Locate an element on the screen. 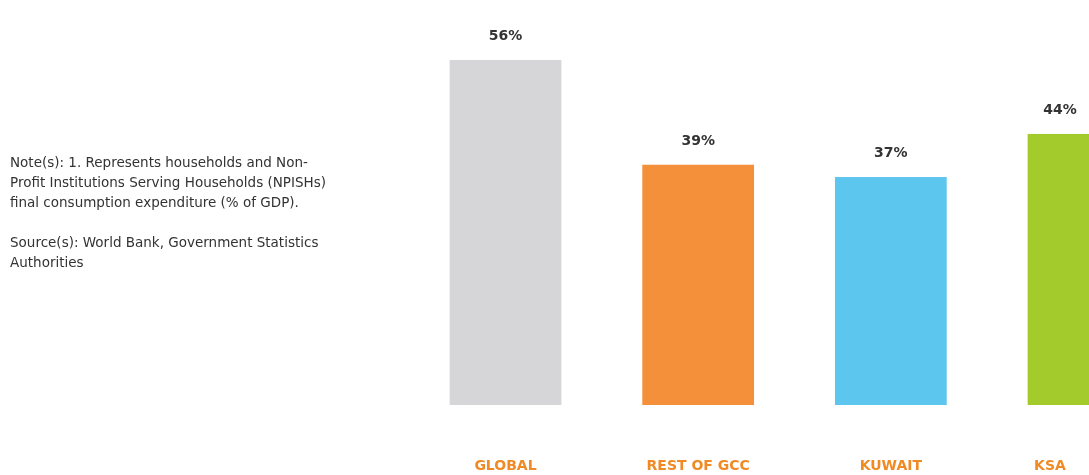  x-tick-label: KSA is located at coordinates (1050, 465).